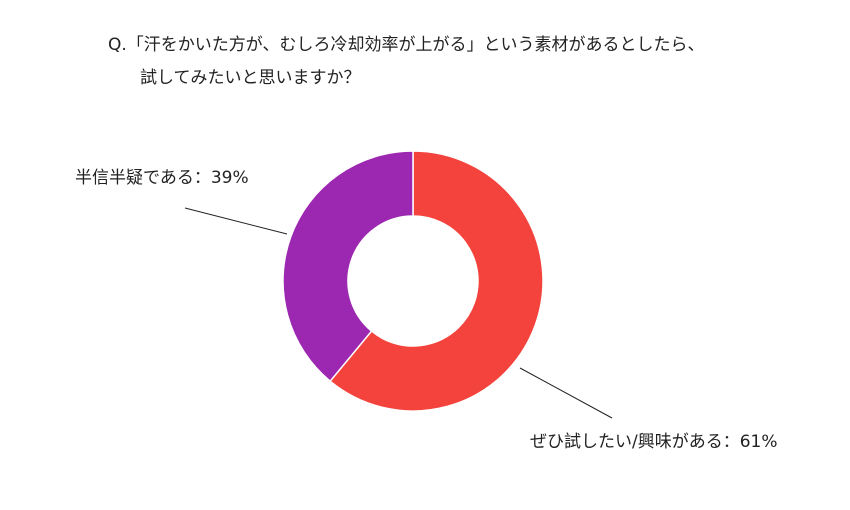 Image resolution: width=850 pixels, height=510 pixels. I want to click on data-label: ぜひ試したい/興味がある：61%, so click(654, 442).